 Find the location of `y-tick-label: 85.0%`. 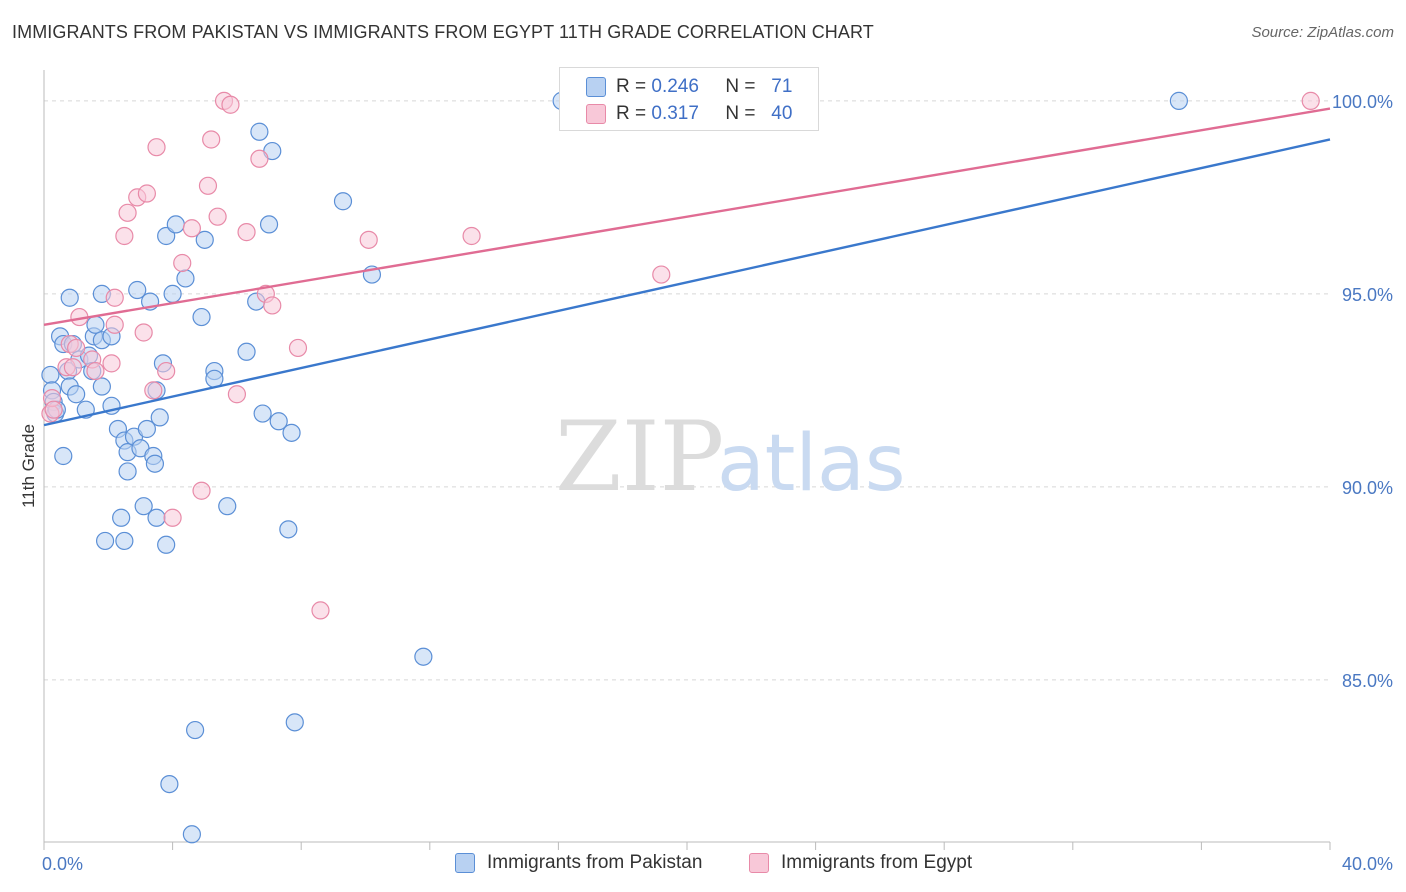

y-tick-label: 85.0% is located at coordinates (1367, 681).